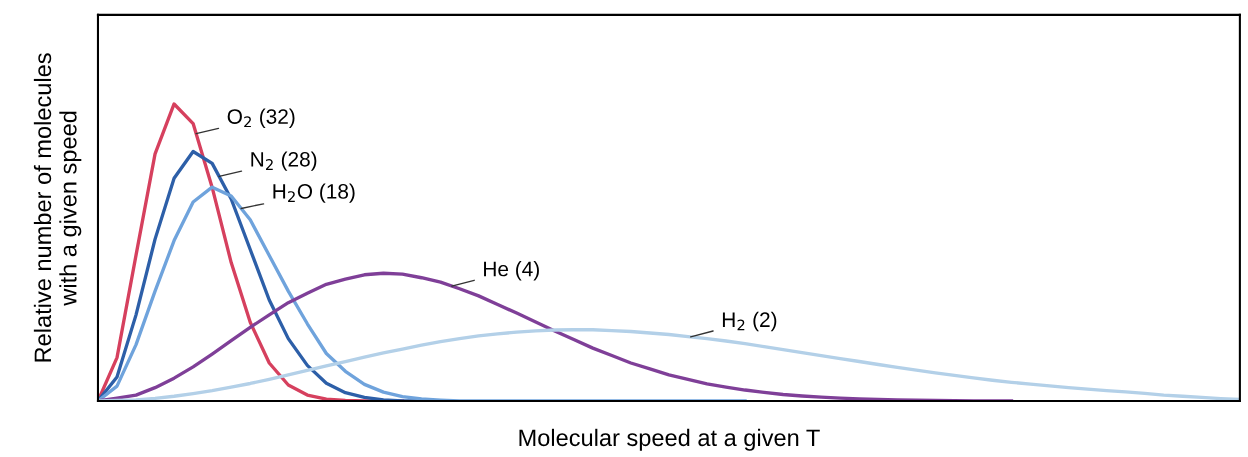  What do you see at coordinates (57, 207) in the screenshot?
I see `y-axis-title: Relative number of molecules with a given speed` at bounding box center [57, 207].